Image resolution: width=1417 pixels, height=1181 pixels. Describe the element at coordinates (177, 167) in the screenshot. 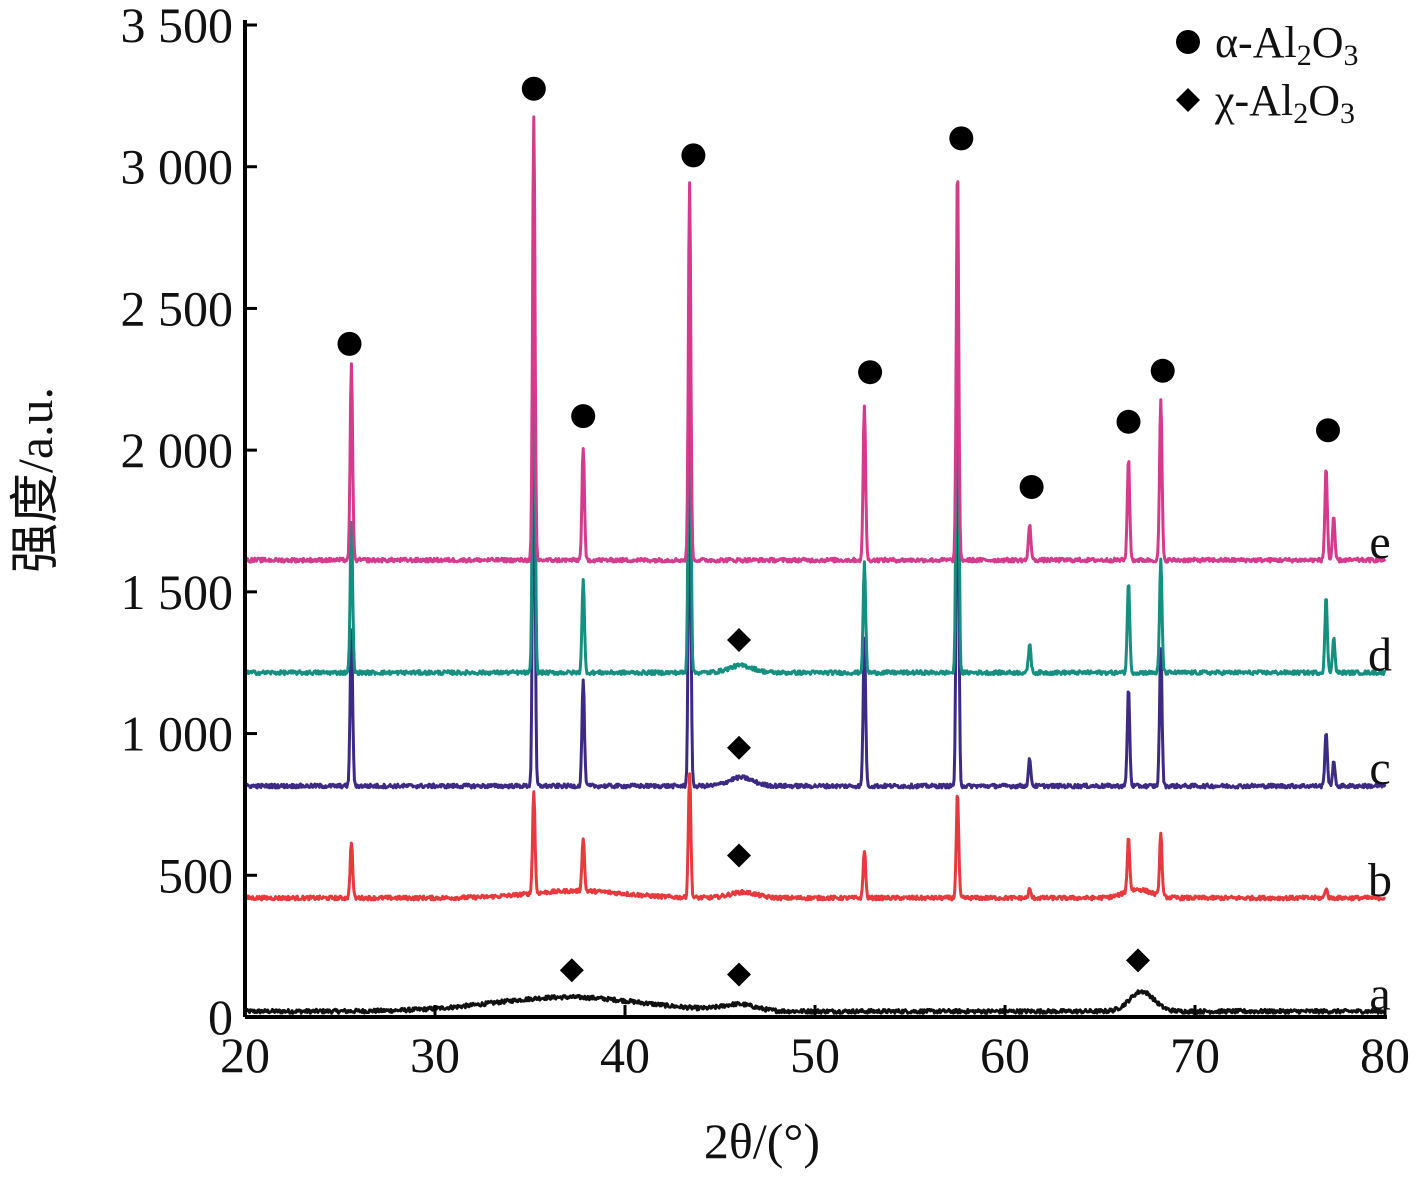

I see `y-tick-label: 3 000` at that location.